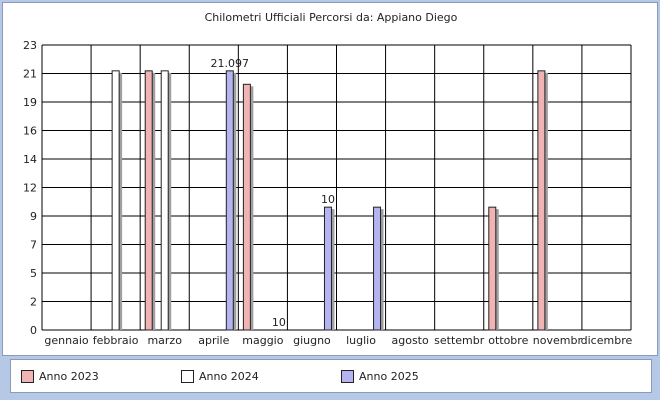 The width and height of the screenshot is (660, 400). I want to click on x-tick-label: gennaio, so click(66, 340).